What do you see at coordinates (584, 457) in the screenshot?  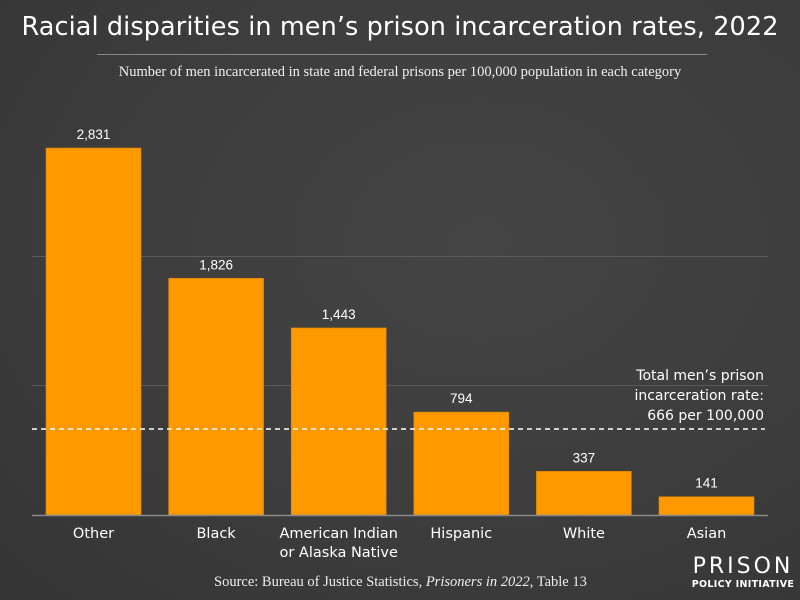 I see `data-label: 337` at bounding box center [584, 457].